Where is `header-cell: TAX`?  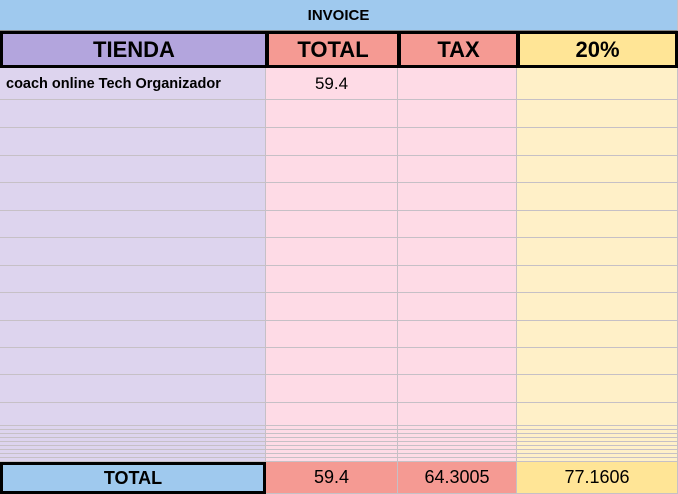
header-cell: TAX is located at coordinates (458, 49).